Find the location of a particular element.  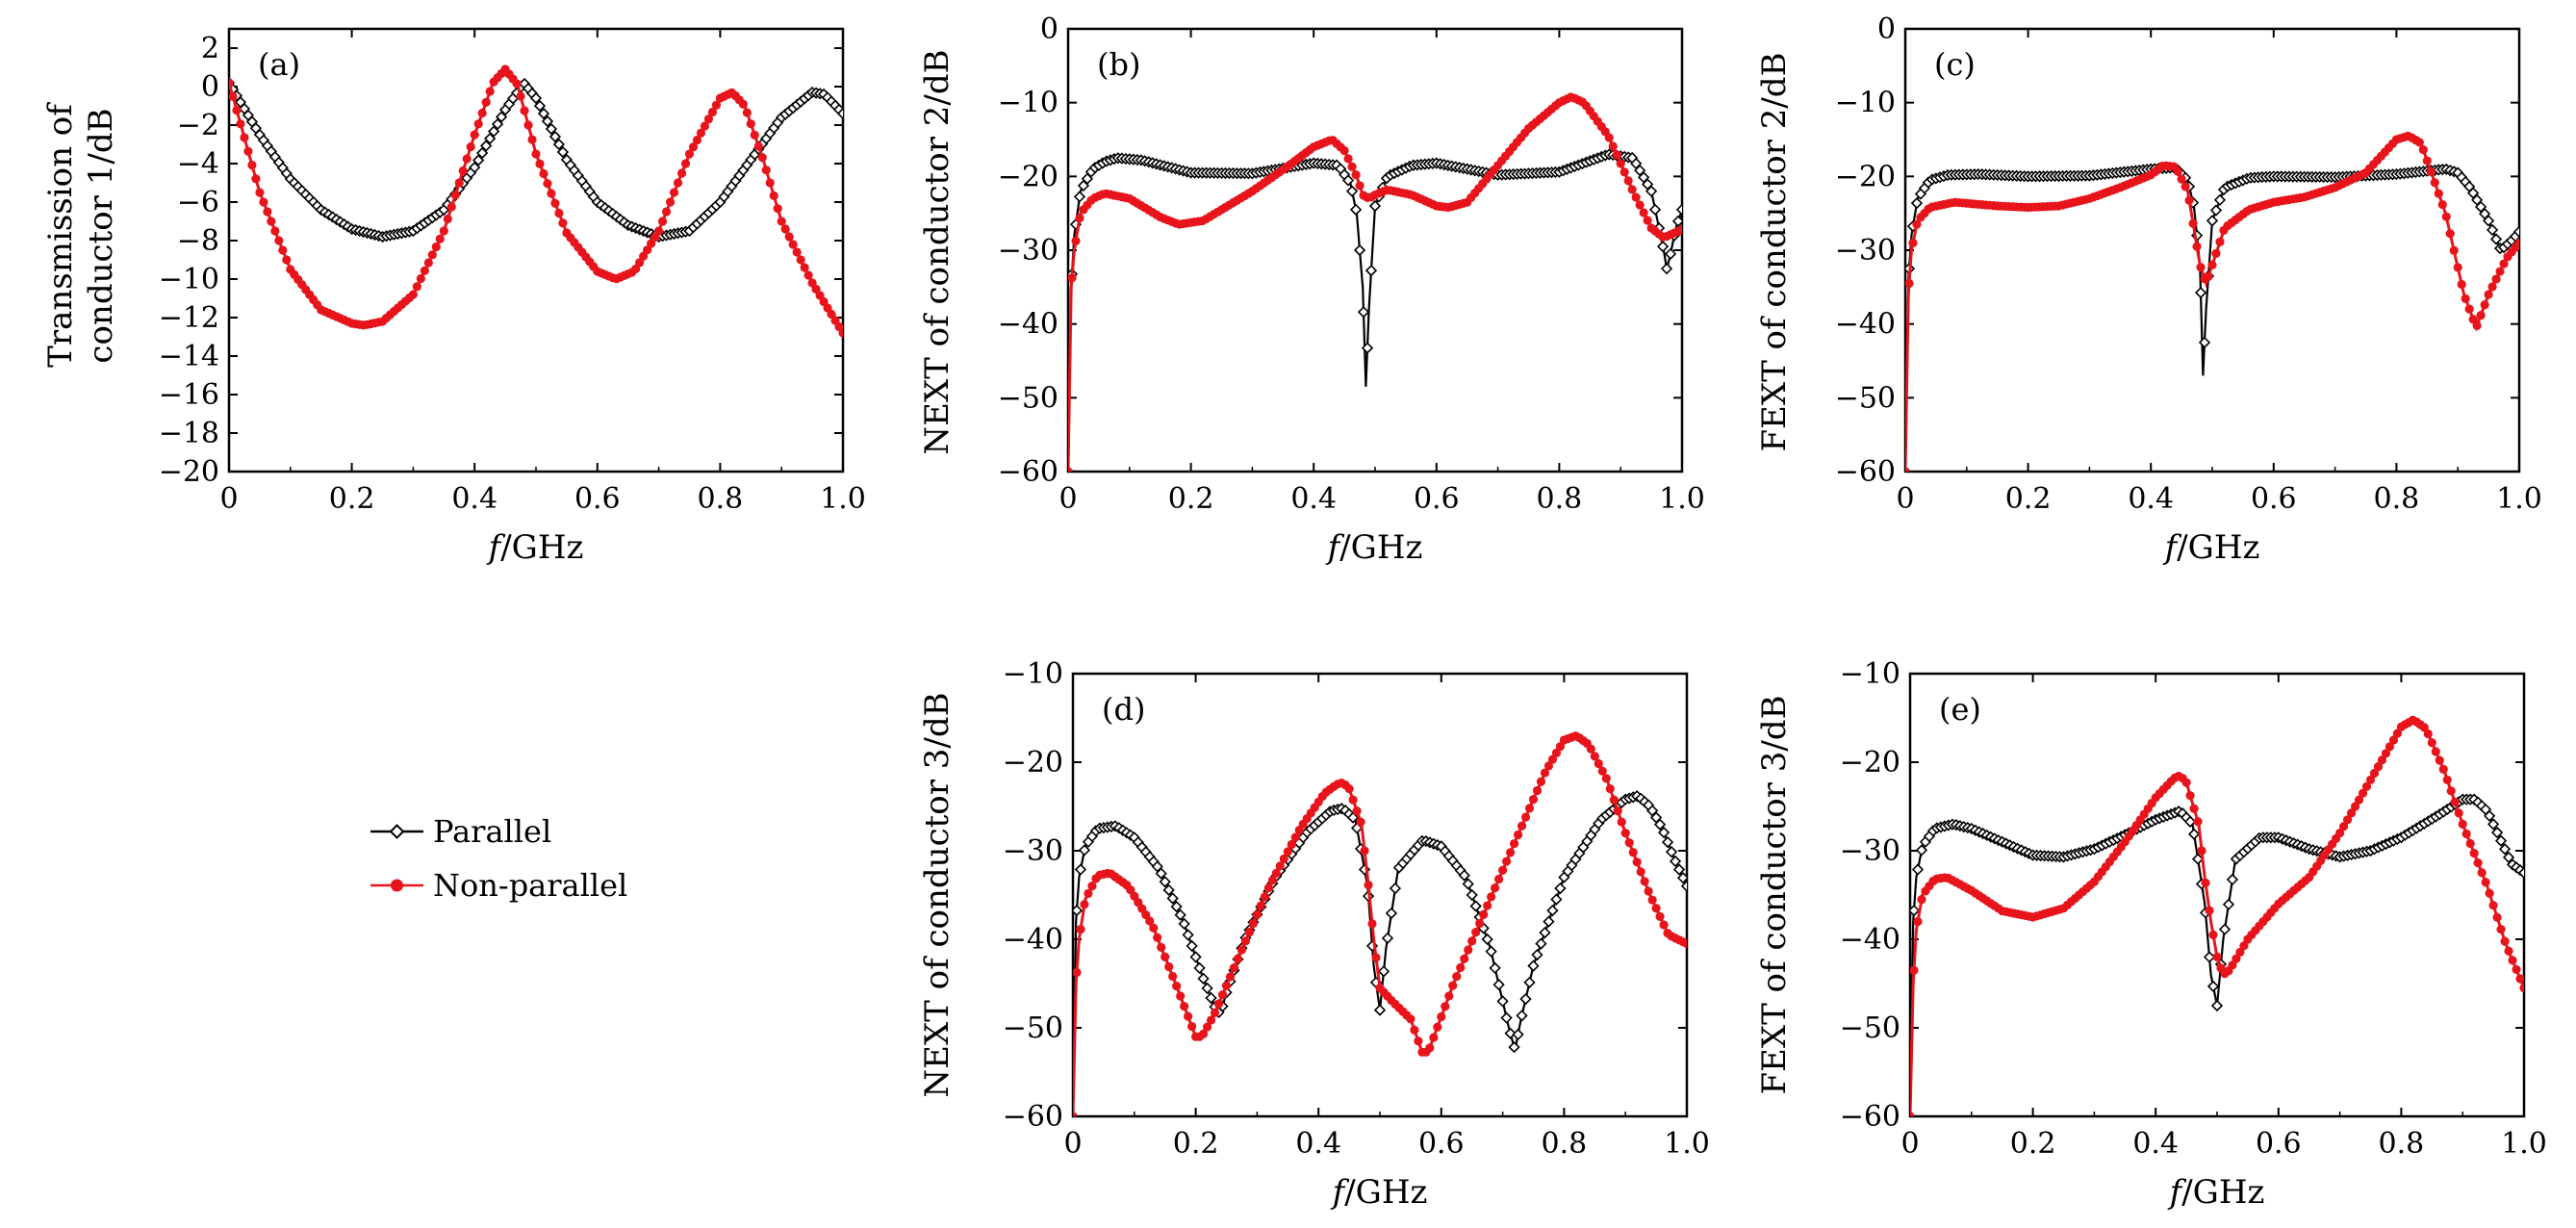

panel-e-ytick-label: −20 is located at coordinates (1870, 763).